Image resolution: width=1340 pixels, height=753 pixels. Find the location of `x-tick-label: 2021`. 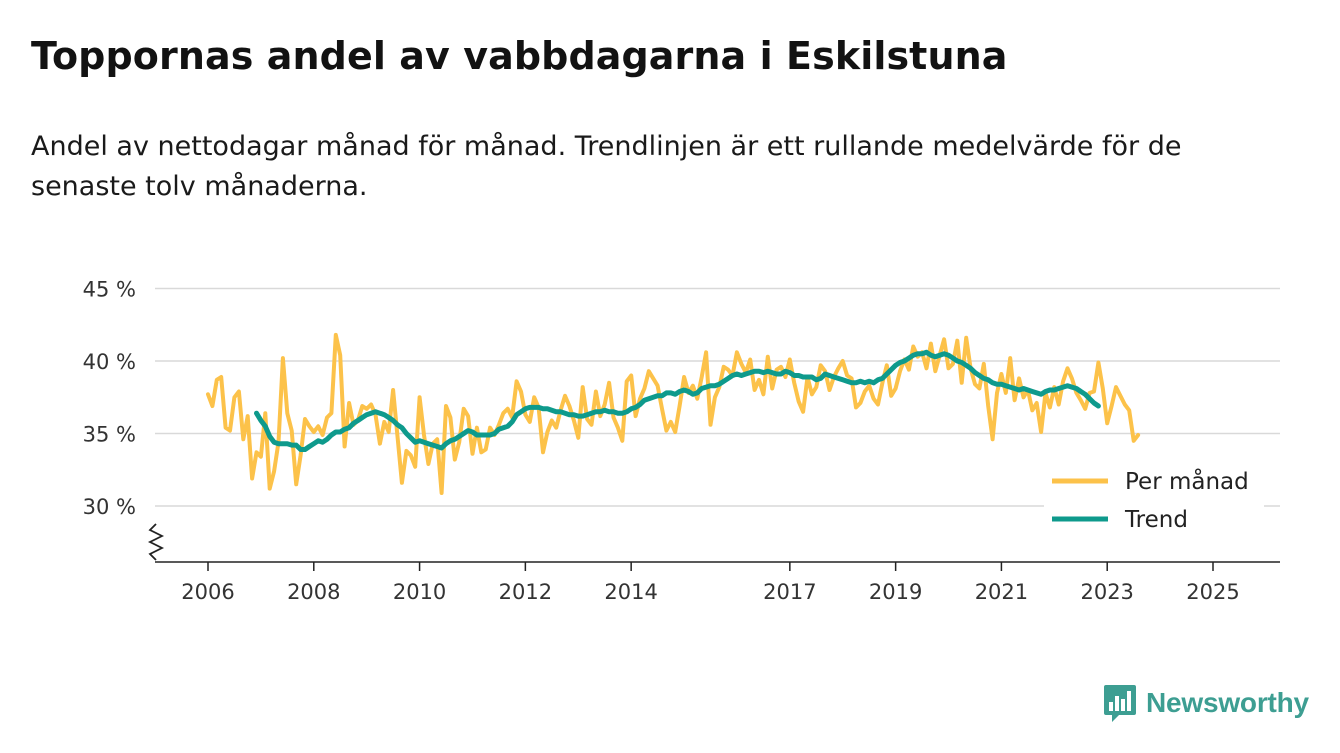

x-tick-label: 2021 is located at coordinates (1001, 592).